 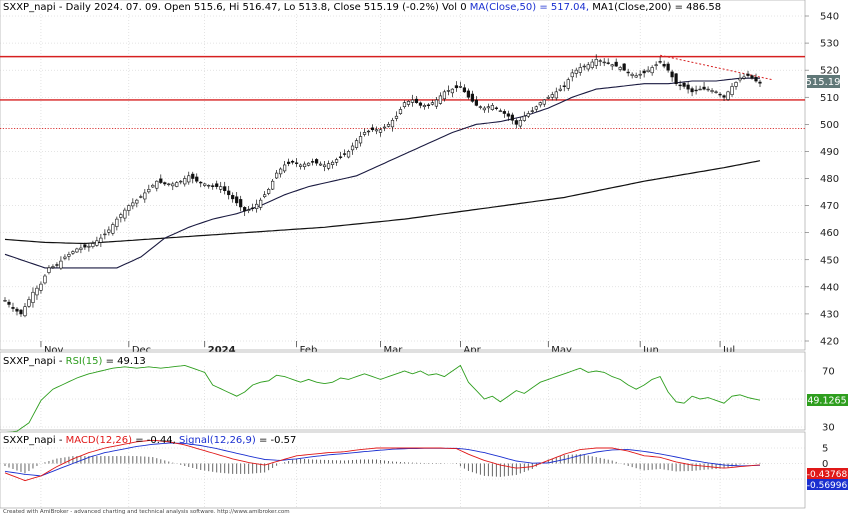 What do you see at coordinates (827, 475) in the screenshot?
I see `svg-text: -0.43768` at bounding box center [827, 475].